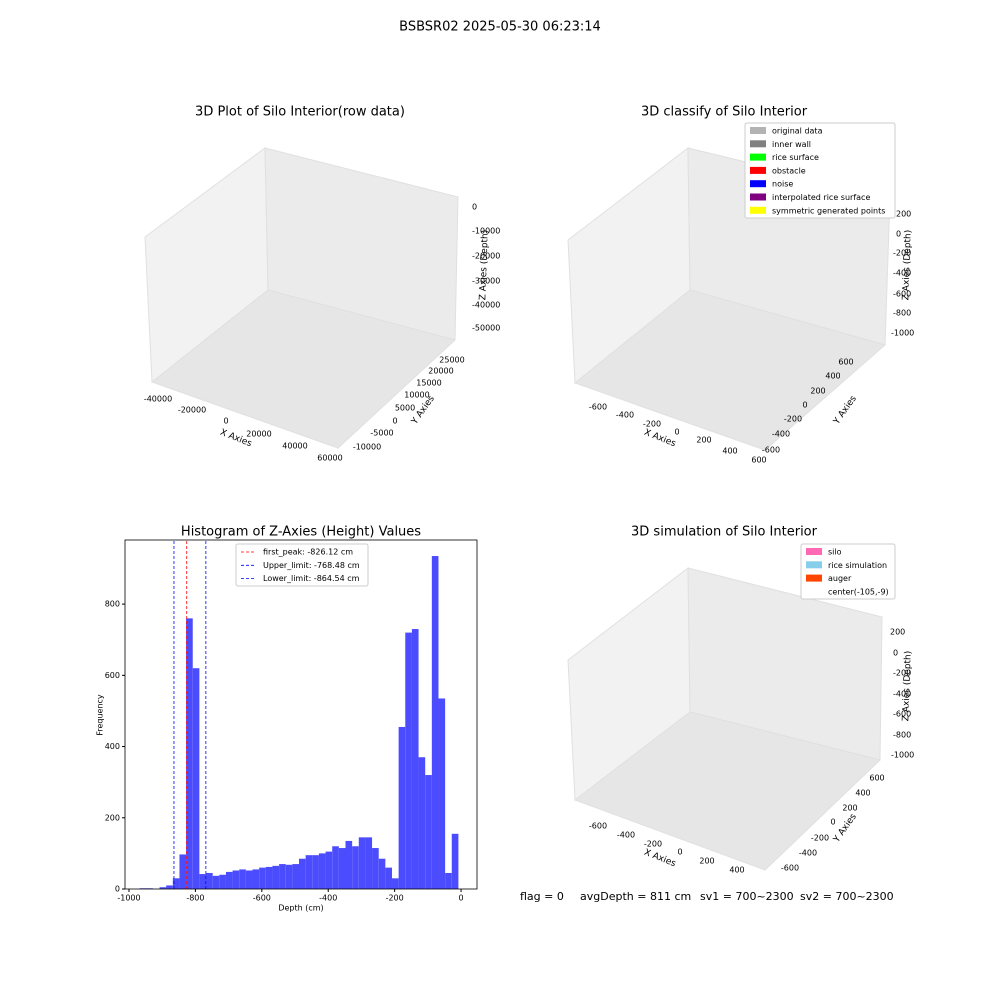 The image size is (1000, 1000). Describe the element at coordinates (635, 896) in the screenshot. I see `footer-text: avgDepth = 811 cm` at that location.